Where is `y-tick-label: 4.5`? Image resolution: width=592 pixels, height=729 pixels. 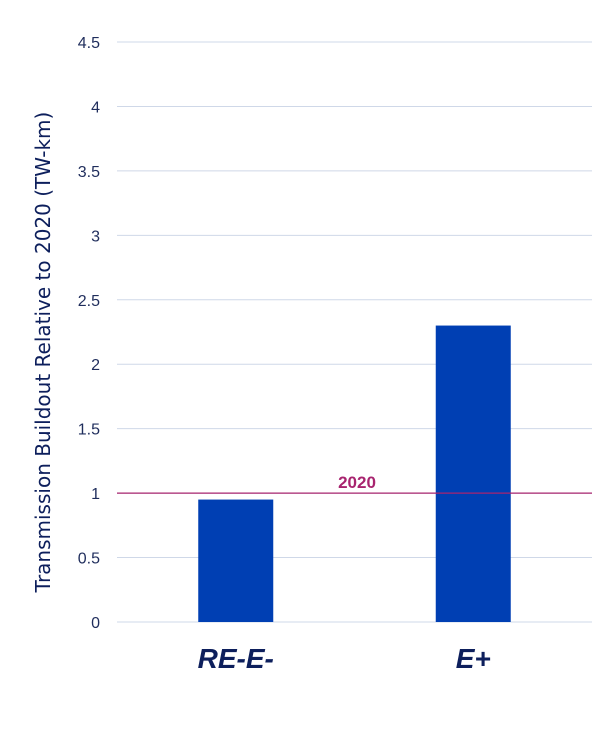
y-tick-label: 4.5 is located at coordinates (89, 43).